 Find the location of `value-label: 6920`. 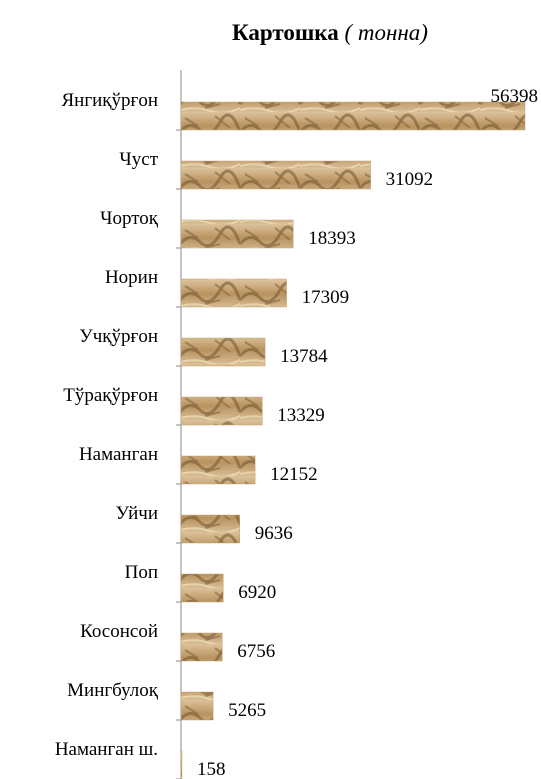

value-label: 6920 is located at coordinates (257, 592).